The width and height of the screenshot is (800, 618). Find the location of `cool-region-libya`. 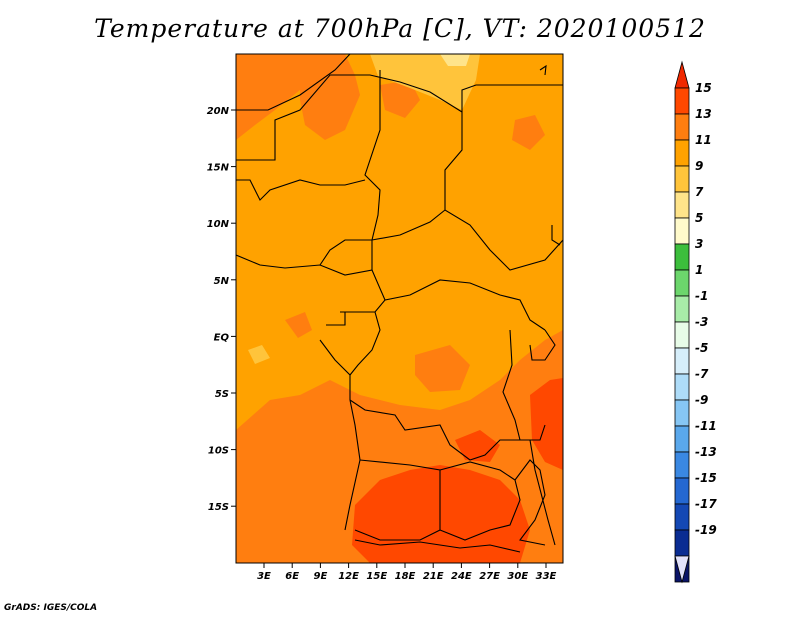

cool-region-libya is located at coordinates (425, 82).